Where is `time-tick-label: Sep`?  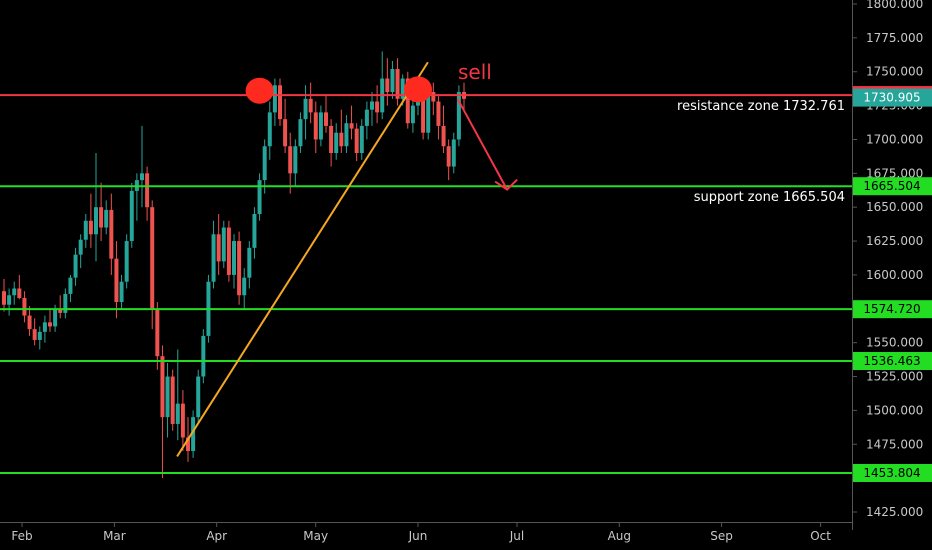
time-tick-label: Sep is located at coordinates (721, 536).